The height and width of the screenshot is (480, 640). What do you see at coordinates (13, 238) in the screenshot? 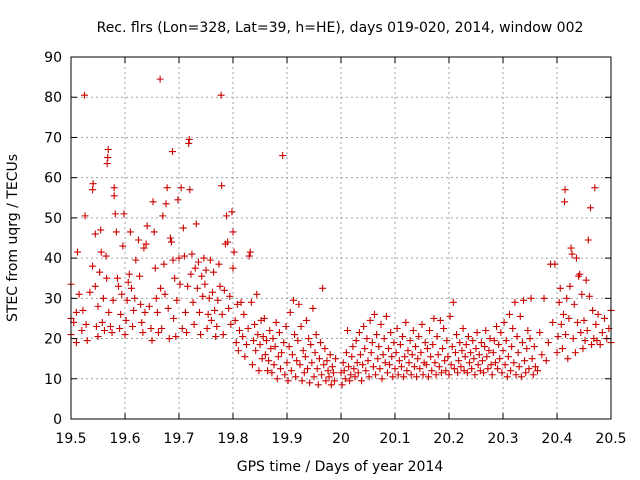
I see `y-axis-label: STEC from uqrg / TECUs` at bounding box center [13, 238].